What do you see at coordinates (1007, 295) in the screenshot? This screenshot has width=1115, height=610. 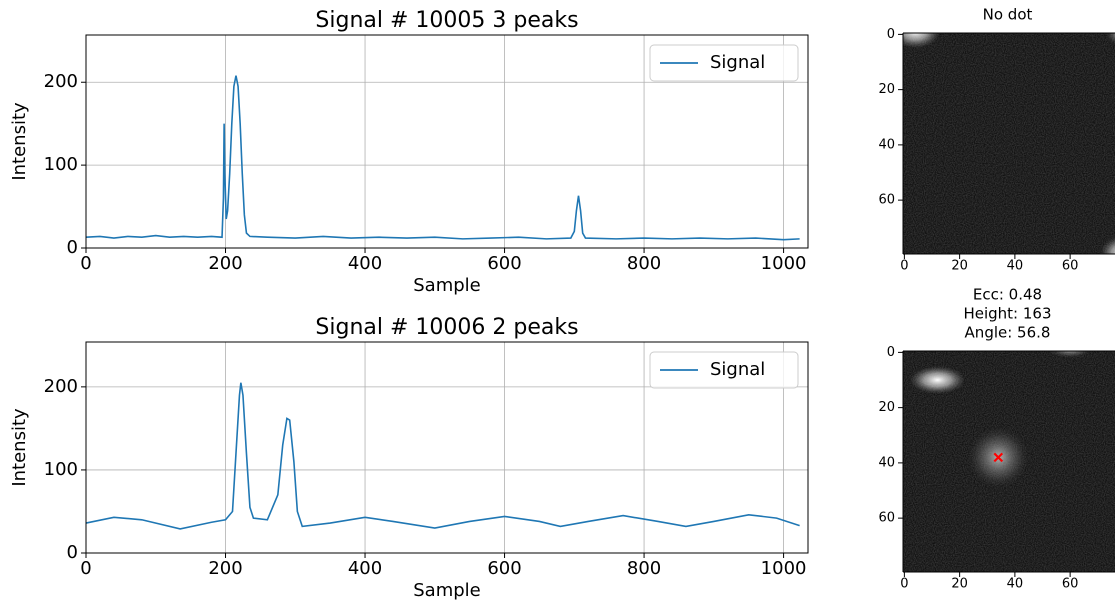 I see `panel-title: Ecc: 0.48` at bounding box center [1007, 295].